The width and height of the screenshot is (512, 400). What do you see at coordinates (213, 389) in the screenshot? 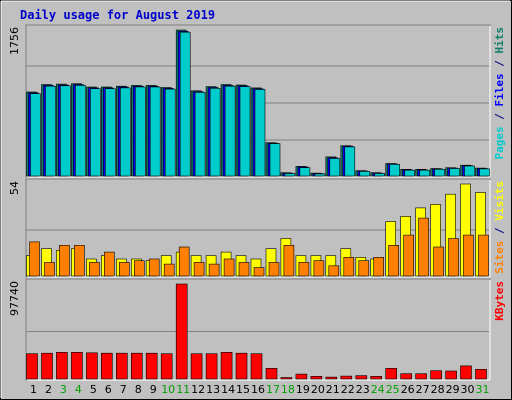
I see `x-tick-label: 13` at bounding box center [213, 389].